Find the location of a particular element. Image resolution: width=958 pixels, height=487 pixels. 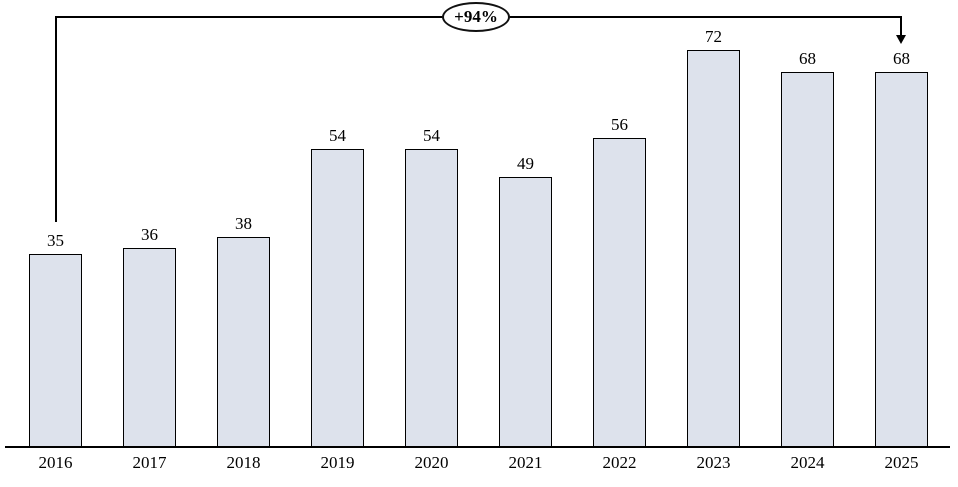

bar-value-label-2019: 54 is located at coordinates (337, 135).